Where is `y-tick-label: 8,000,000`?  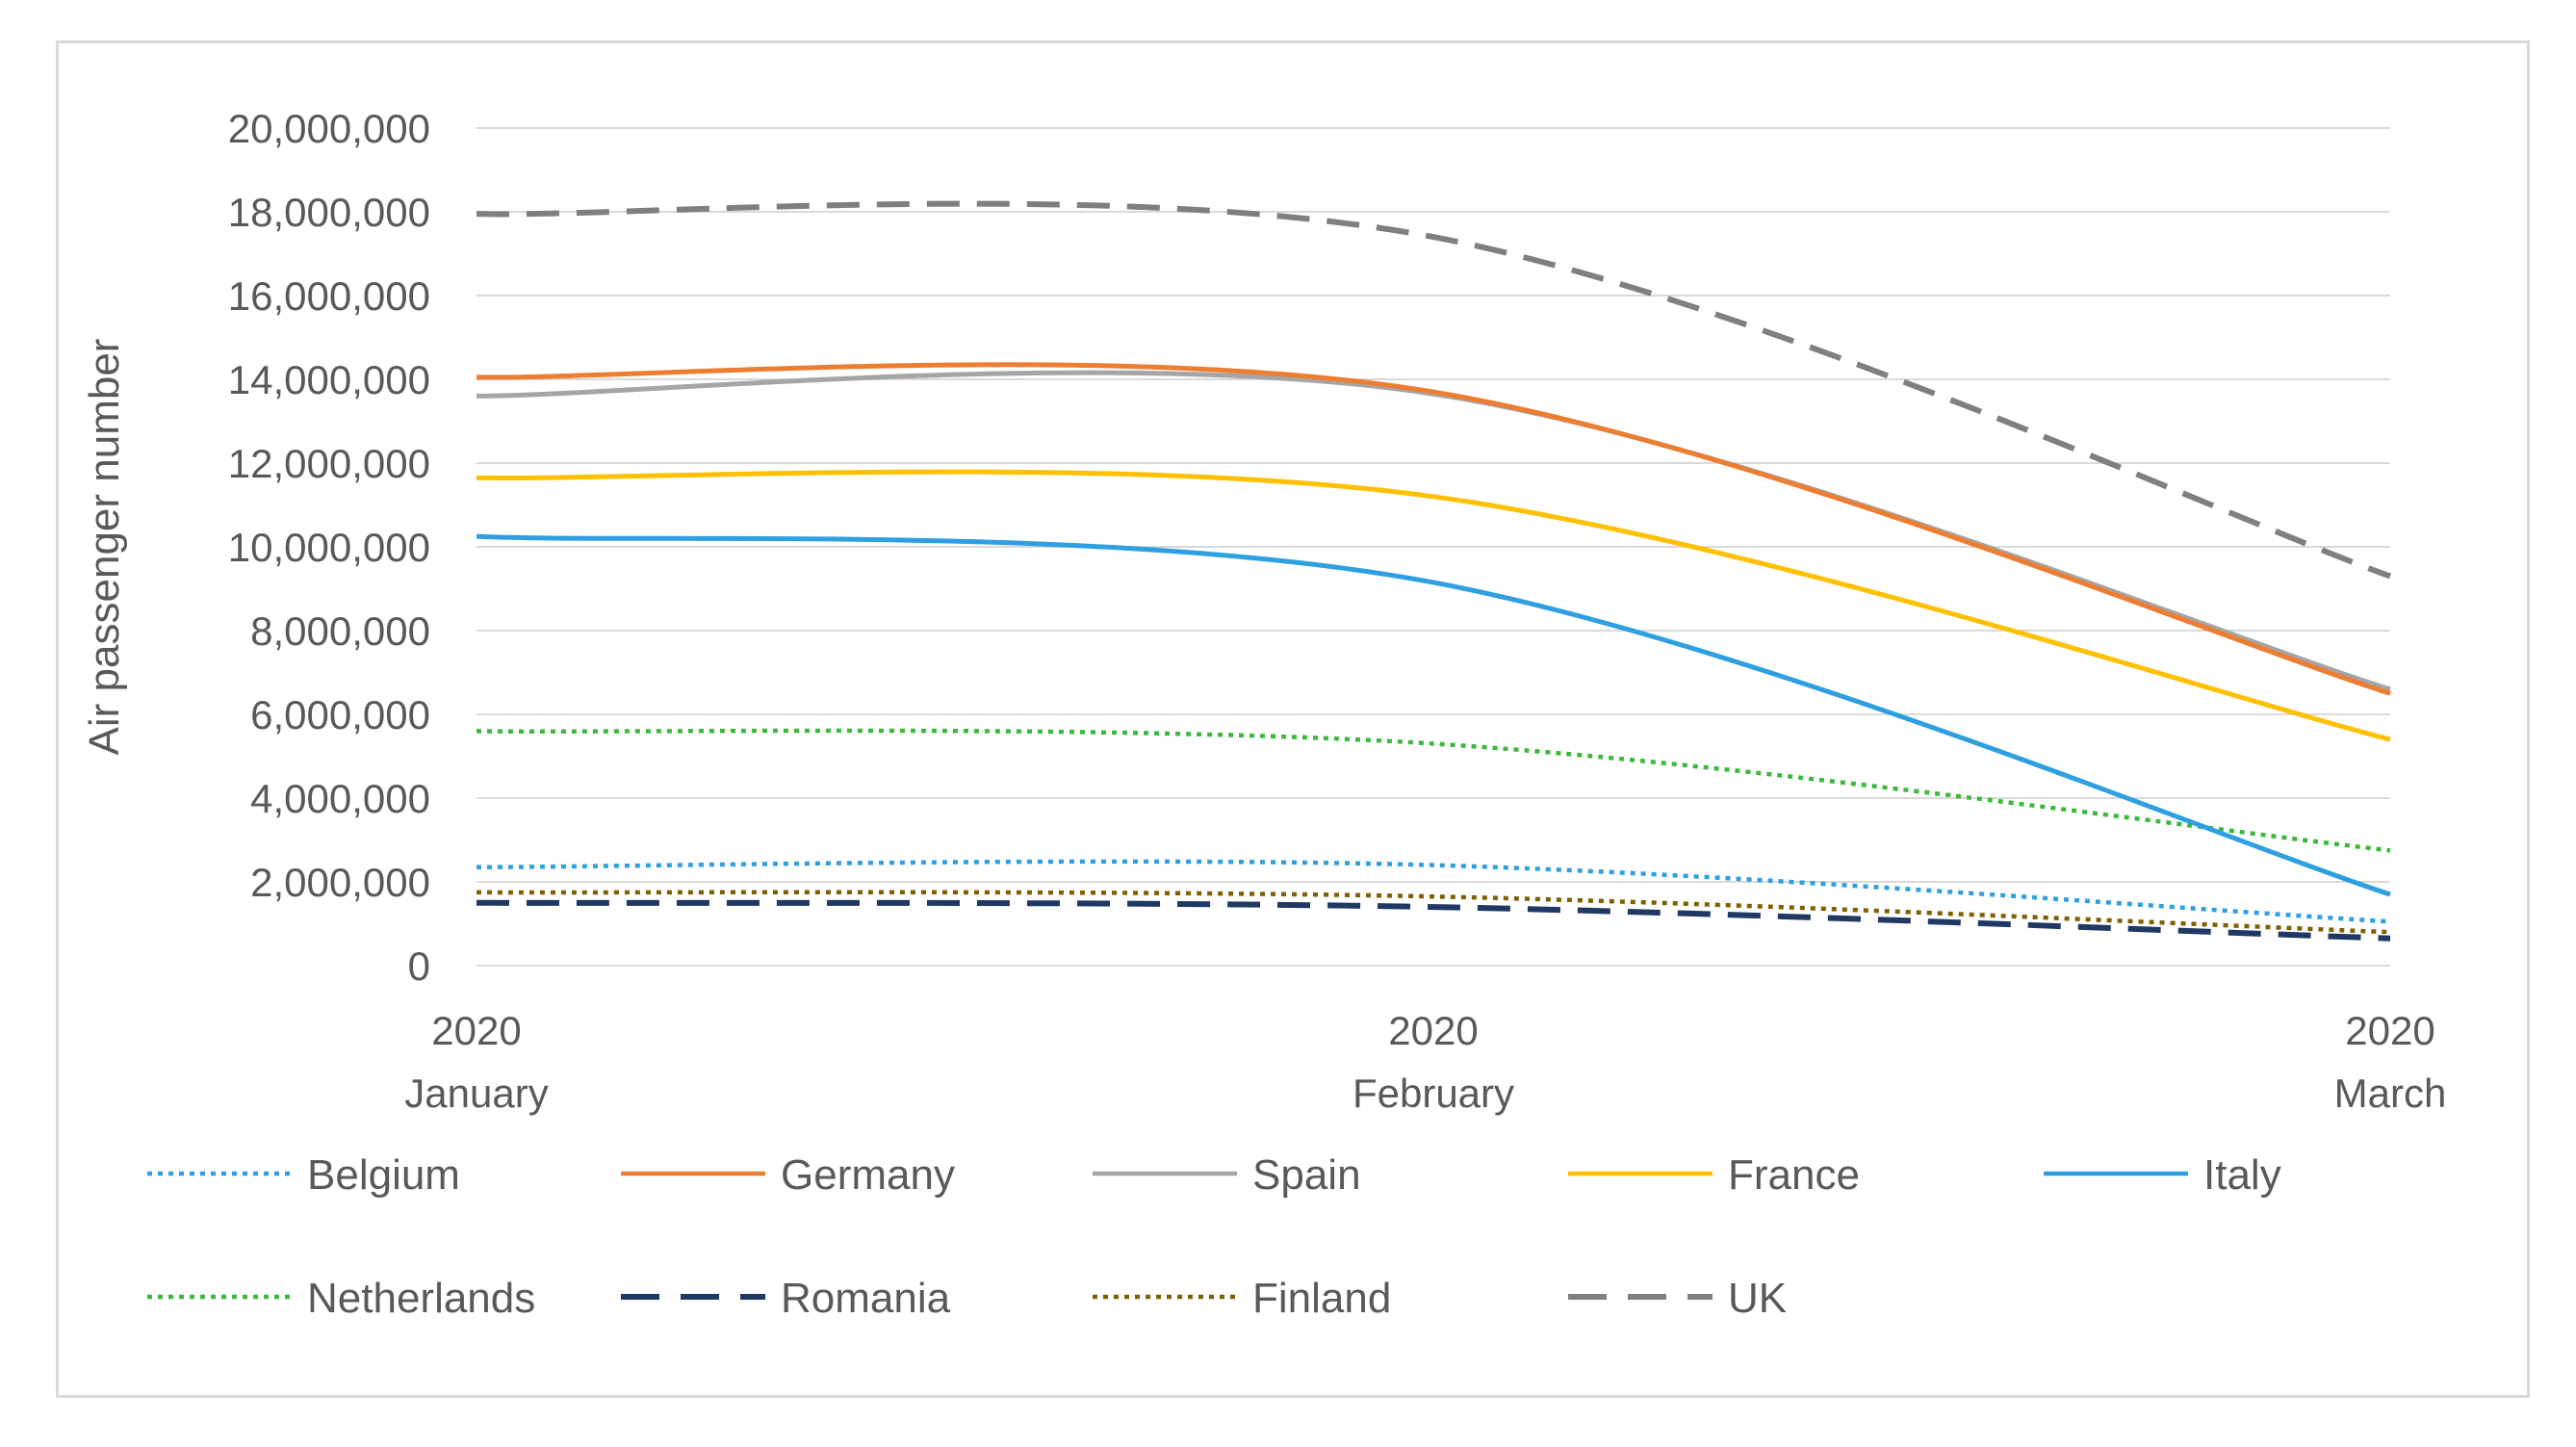
y-tick-label: 8,000,000 is located at coordinates (340, 631).